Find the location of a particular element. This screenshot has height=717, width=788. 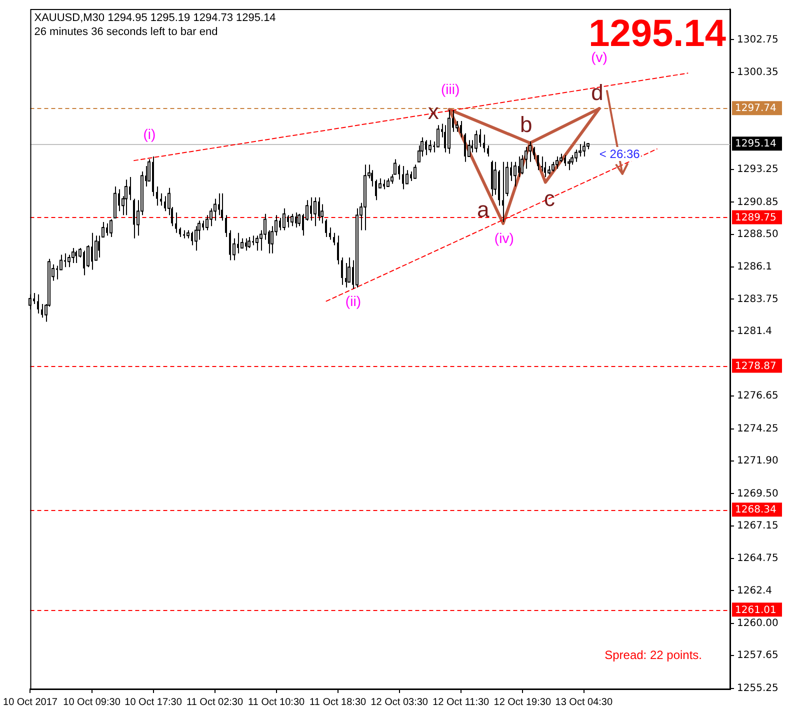

y-tick-label: 1281.4 is located at coordinates (754, 331).